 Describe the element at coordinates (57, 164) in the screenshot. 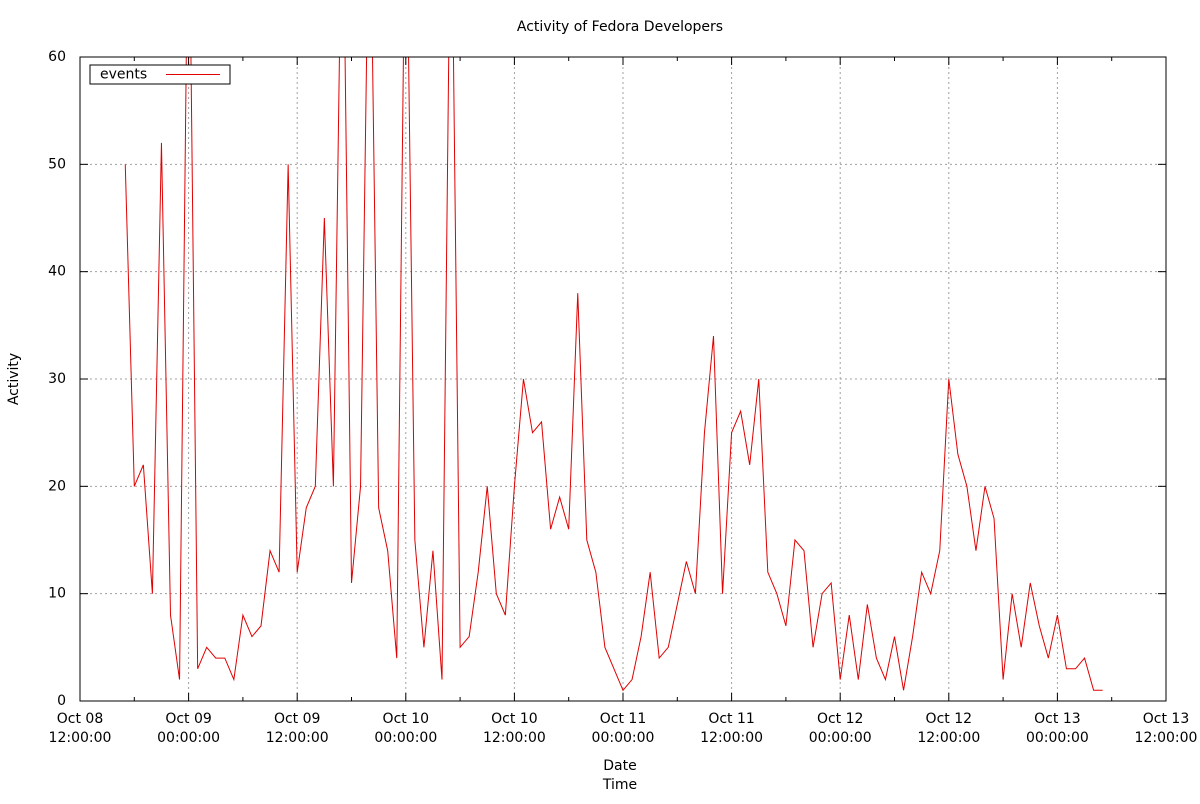

I see `y-tick-label: 50` at that location.